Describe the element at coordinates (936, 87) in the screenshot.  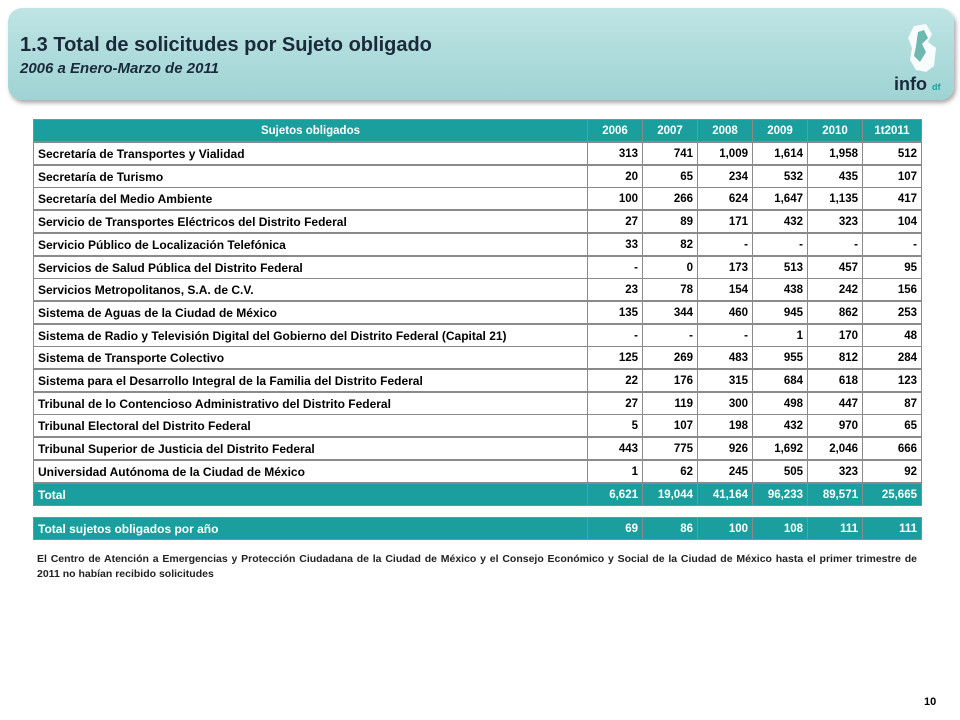
I see `logo-suffix: df` at that location.